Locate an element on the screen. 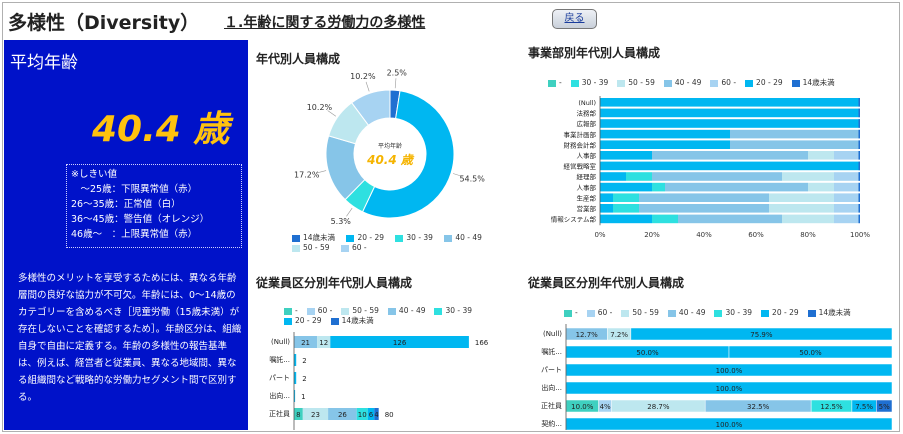  threshold-line: ～25歳：下限異常値（赤） is located at coordinates (134, 189).